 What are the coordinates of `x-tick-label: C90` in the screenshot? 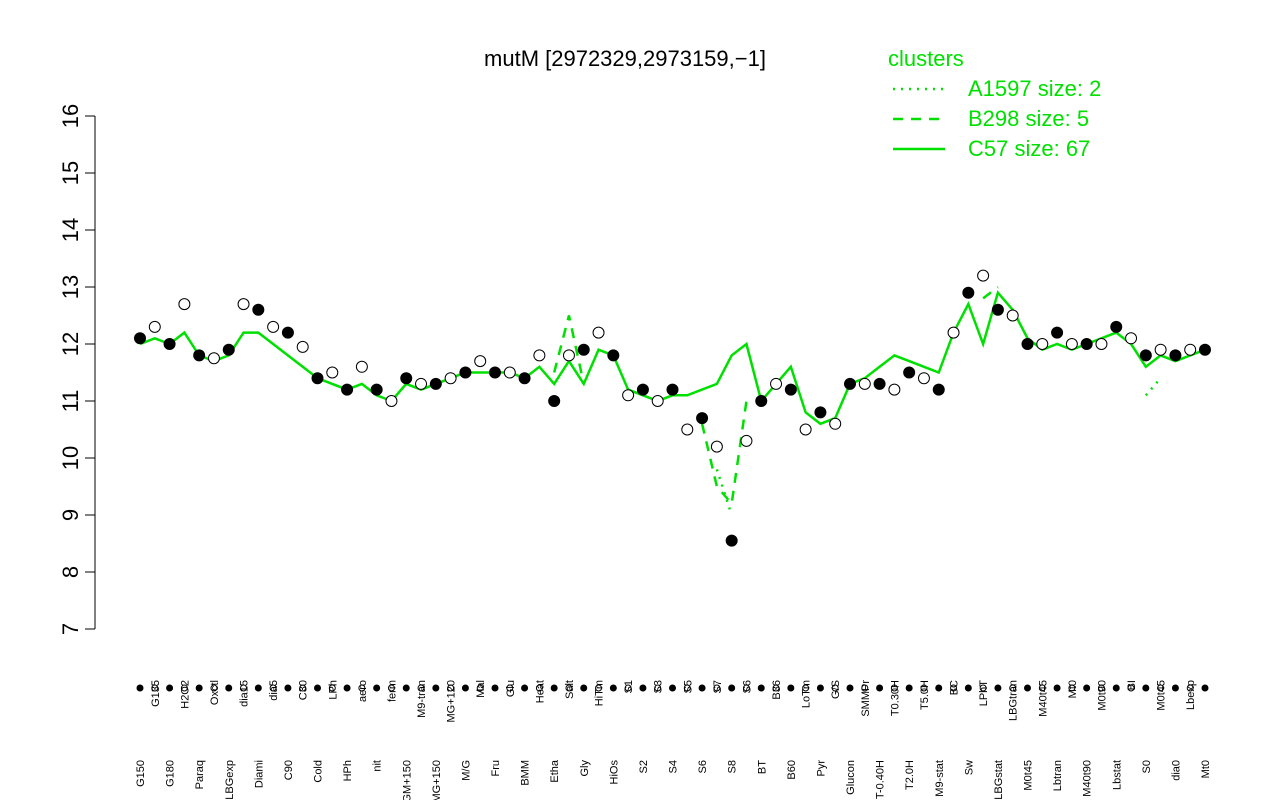 It's located at (289, 770).